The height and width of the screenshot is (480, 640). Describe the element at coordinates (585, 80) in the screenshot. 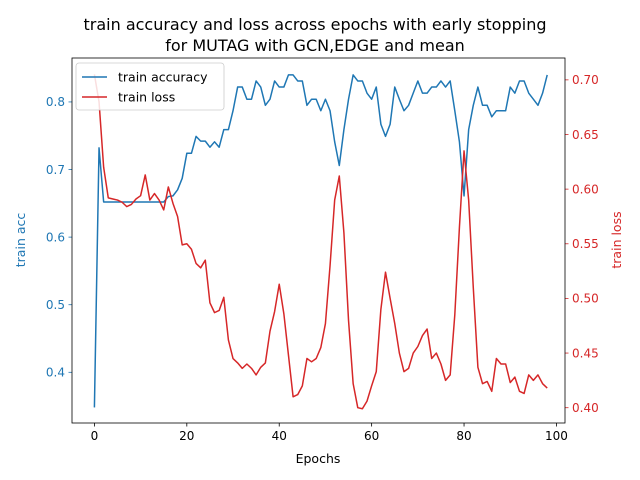

I see `right-y-tick-label: 0.70` at that location.